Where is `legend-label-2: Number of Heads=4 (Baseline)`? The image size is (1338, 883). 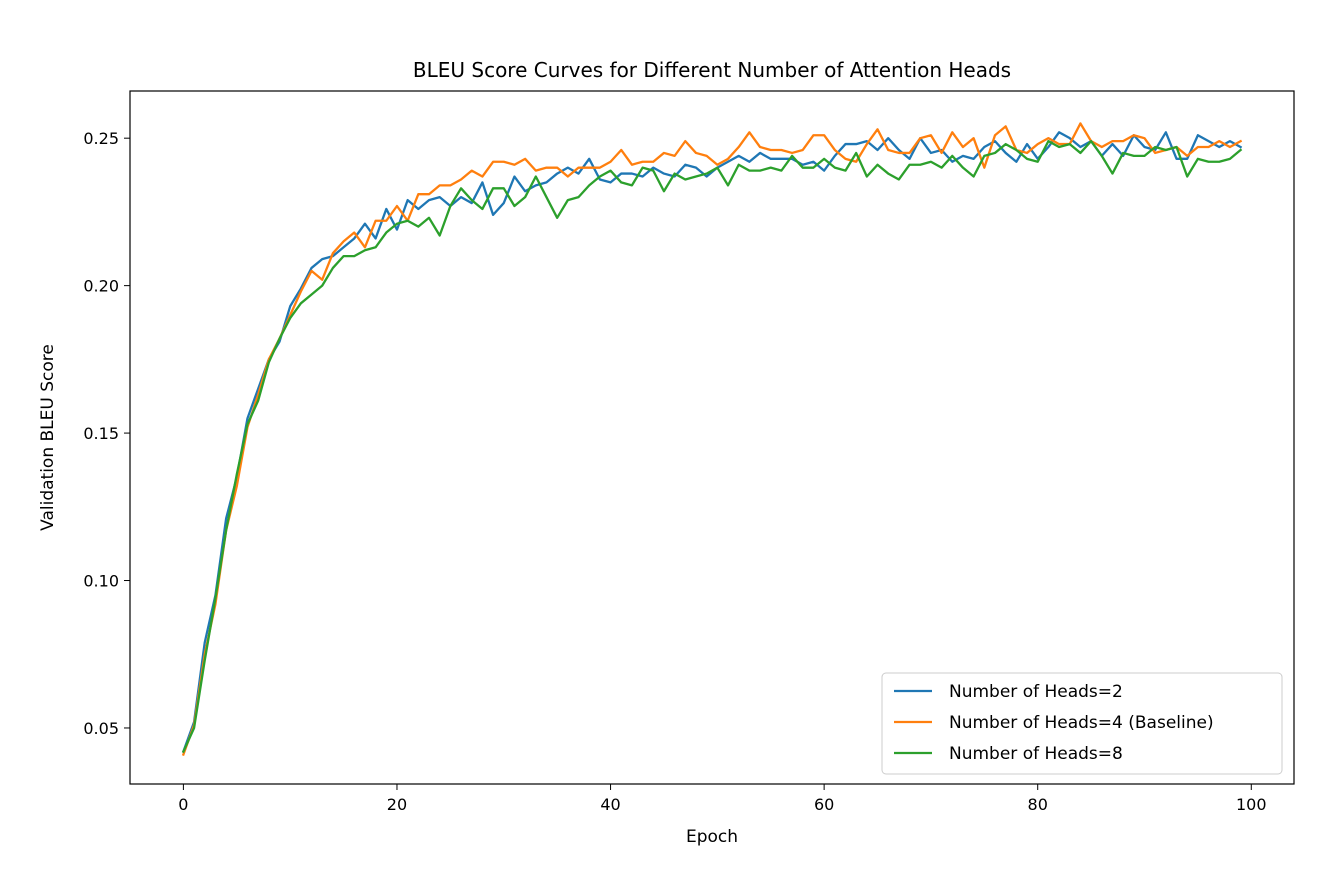 legend-label-2: Number of Heads=4 (Baseline) is located at coordinates (1081, 723).